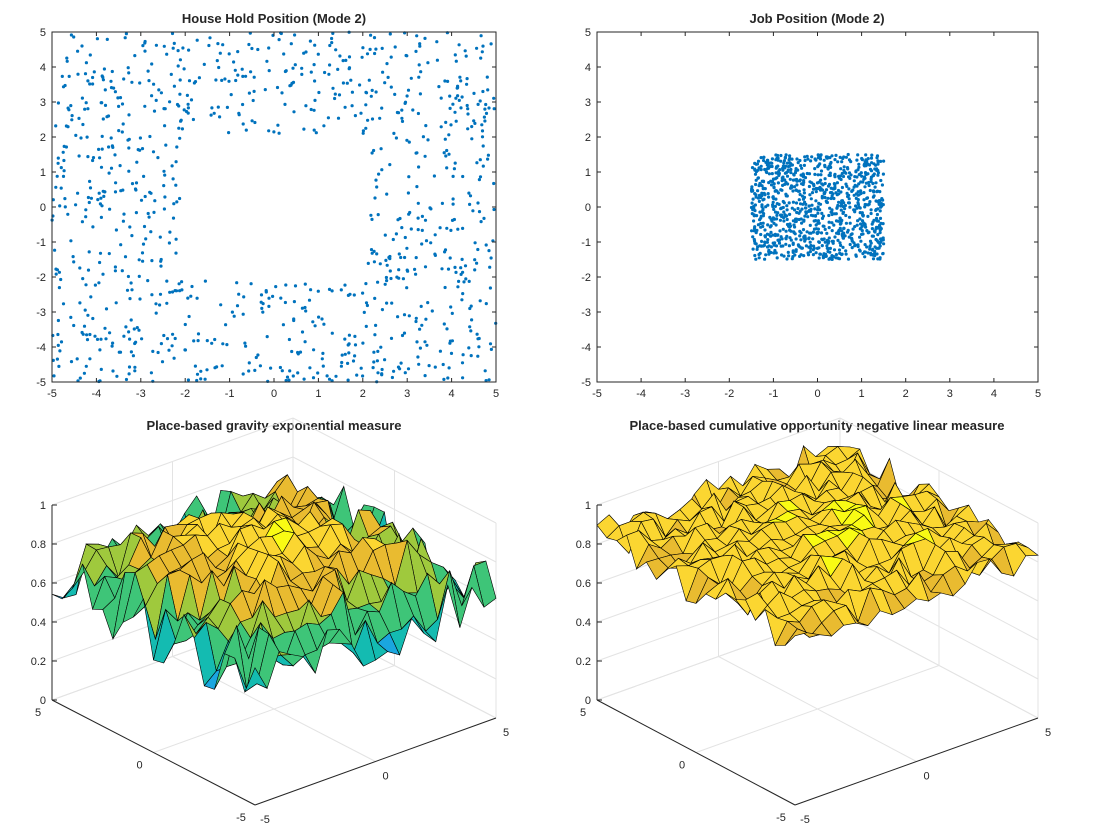 Image resolution: width=1094 pixels, height=833 pixels. Describe the element at coordinates (43, 506) in the screenshot. I see `z-tick-label: 1` at that location.